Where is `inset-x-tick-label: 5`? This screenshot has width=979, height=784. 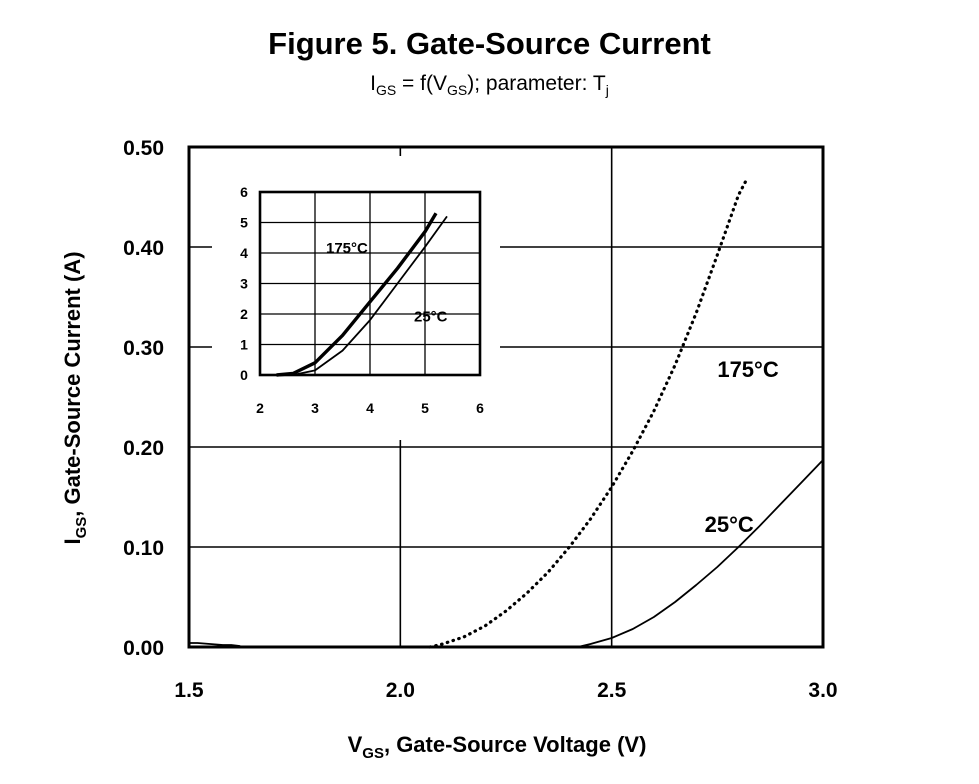
inset-x-tick-label: 5 is located at coordinates (425, 408).